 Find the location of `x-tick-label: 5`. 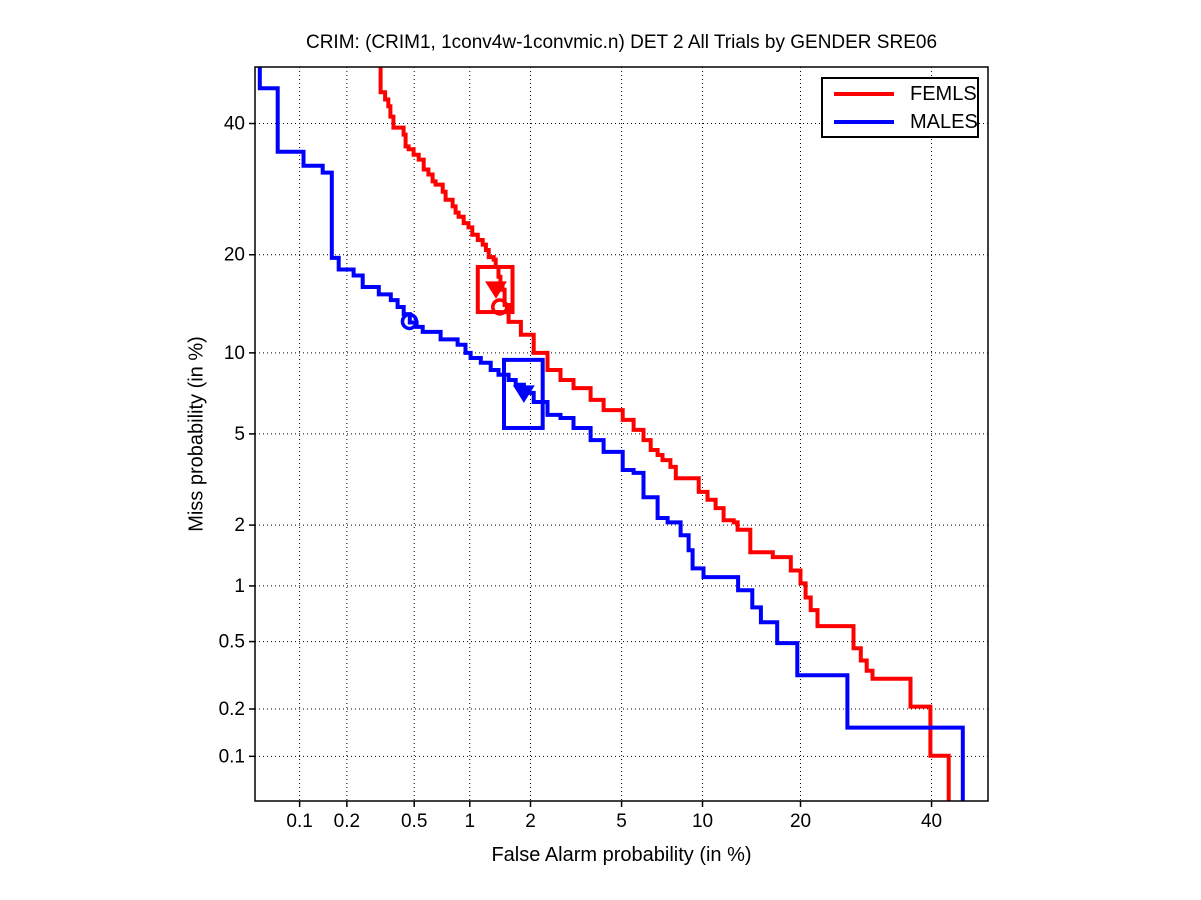

x-tick-label: 5 is located at coordinates (621, 821).